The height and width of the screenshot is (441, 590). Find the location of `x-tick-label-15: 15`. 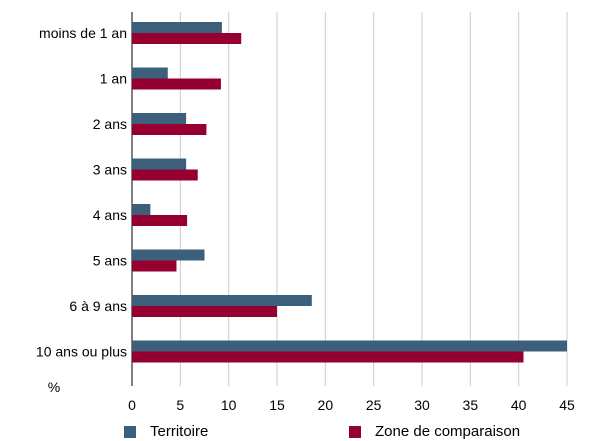

x-tick-label-15: 15 is located at coordinates (277, 405).